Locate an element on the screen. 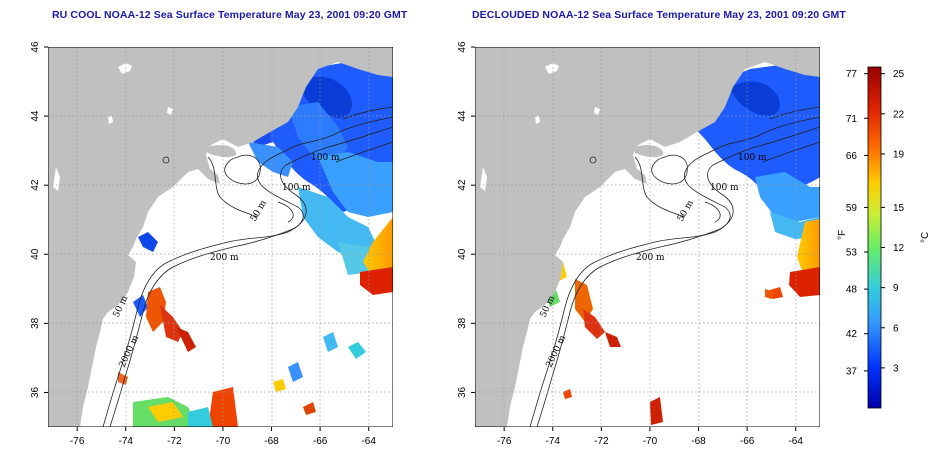  left-xtick-label: -74 is located at coordinates (126, 441).